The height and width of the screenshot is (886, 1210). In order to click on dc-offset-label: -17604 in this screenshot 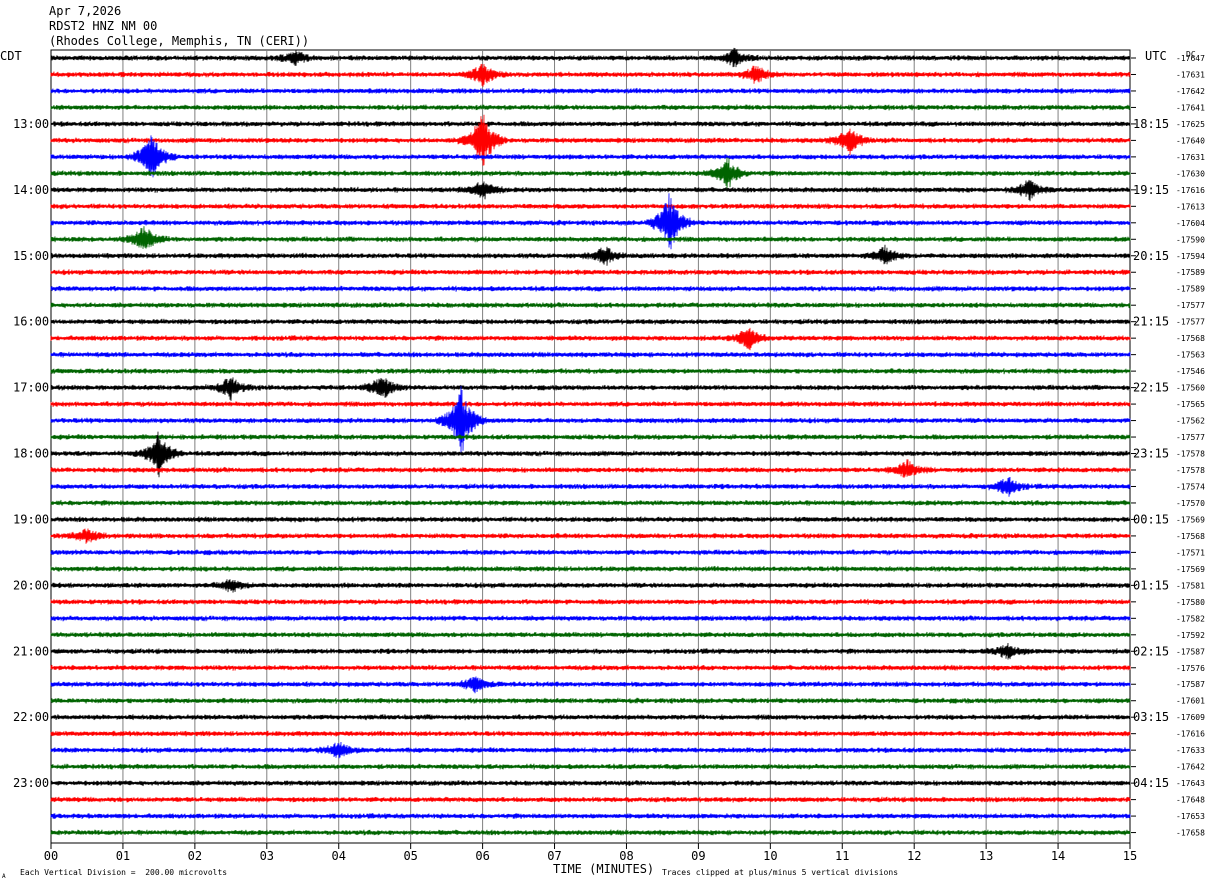, I will do `click(1190, 223)`.